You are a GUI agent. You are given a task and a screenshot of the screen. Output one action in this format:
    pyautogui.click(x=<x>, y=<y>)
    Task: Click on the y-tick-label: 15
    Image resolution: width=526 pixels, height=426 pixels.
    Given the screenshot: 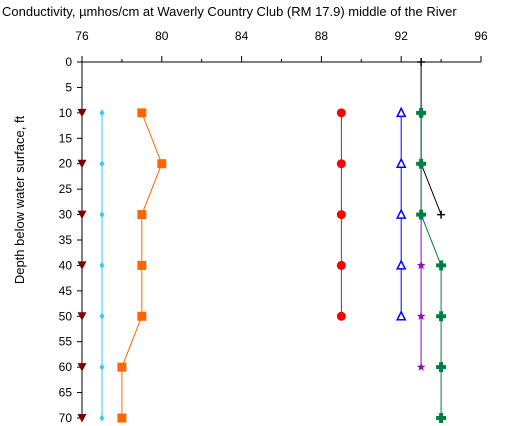 What is the action you would take?
    pyautogui.click(x=66, y=138)
    